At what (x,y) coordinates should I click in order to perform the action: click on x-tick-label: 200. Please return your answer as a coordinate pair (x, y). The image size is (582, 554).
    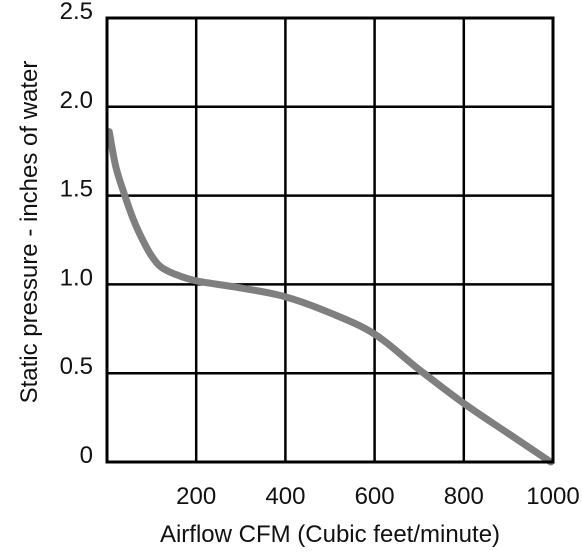
    Looking at the image, I should click on (196, 496).